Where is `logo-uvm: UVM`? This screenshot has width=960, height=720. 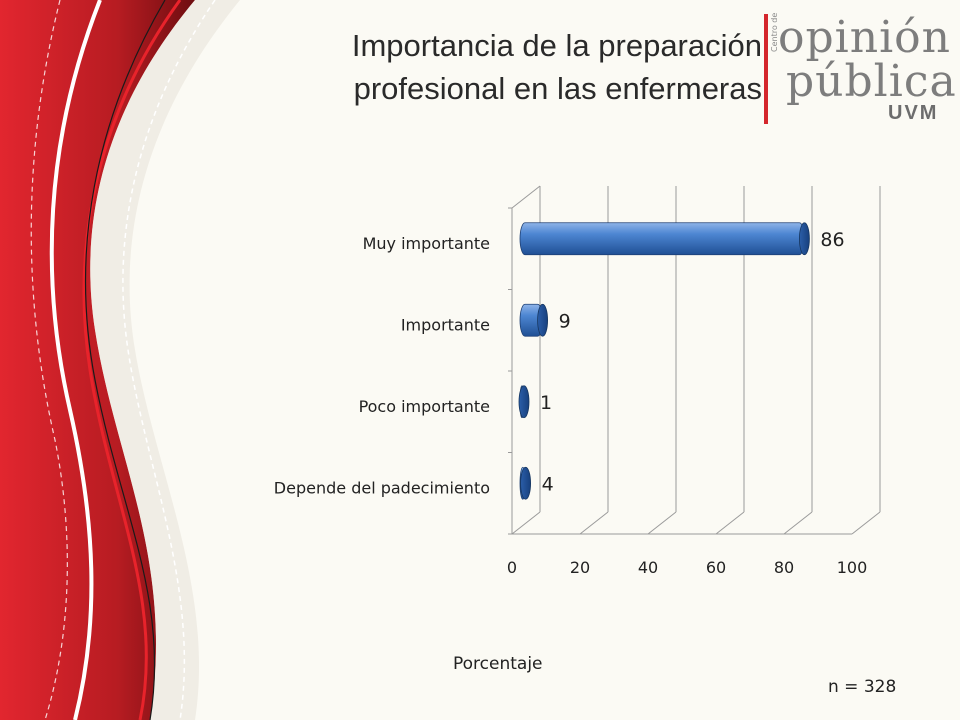
logo-uvm: UVM is located at coordinates (913, 113).